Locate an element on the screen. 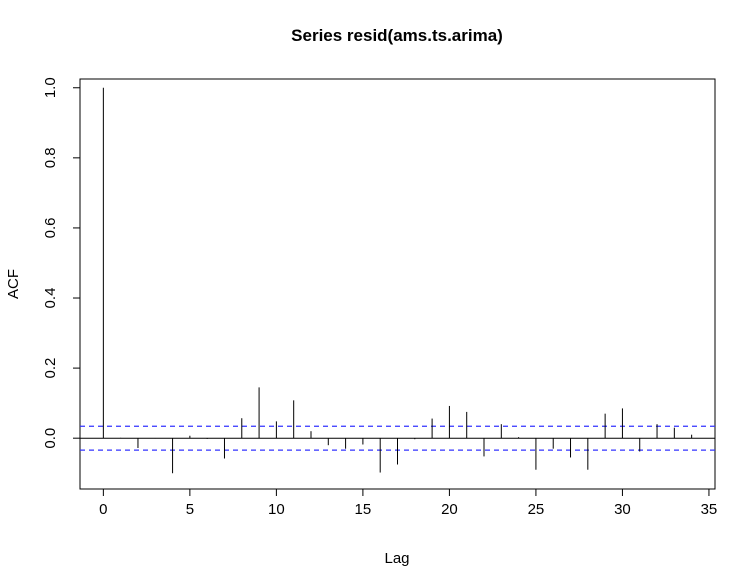 This screenshot has width=756, height=587. x-tick-label: 30 is located at coordinates (622, 509).